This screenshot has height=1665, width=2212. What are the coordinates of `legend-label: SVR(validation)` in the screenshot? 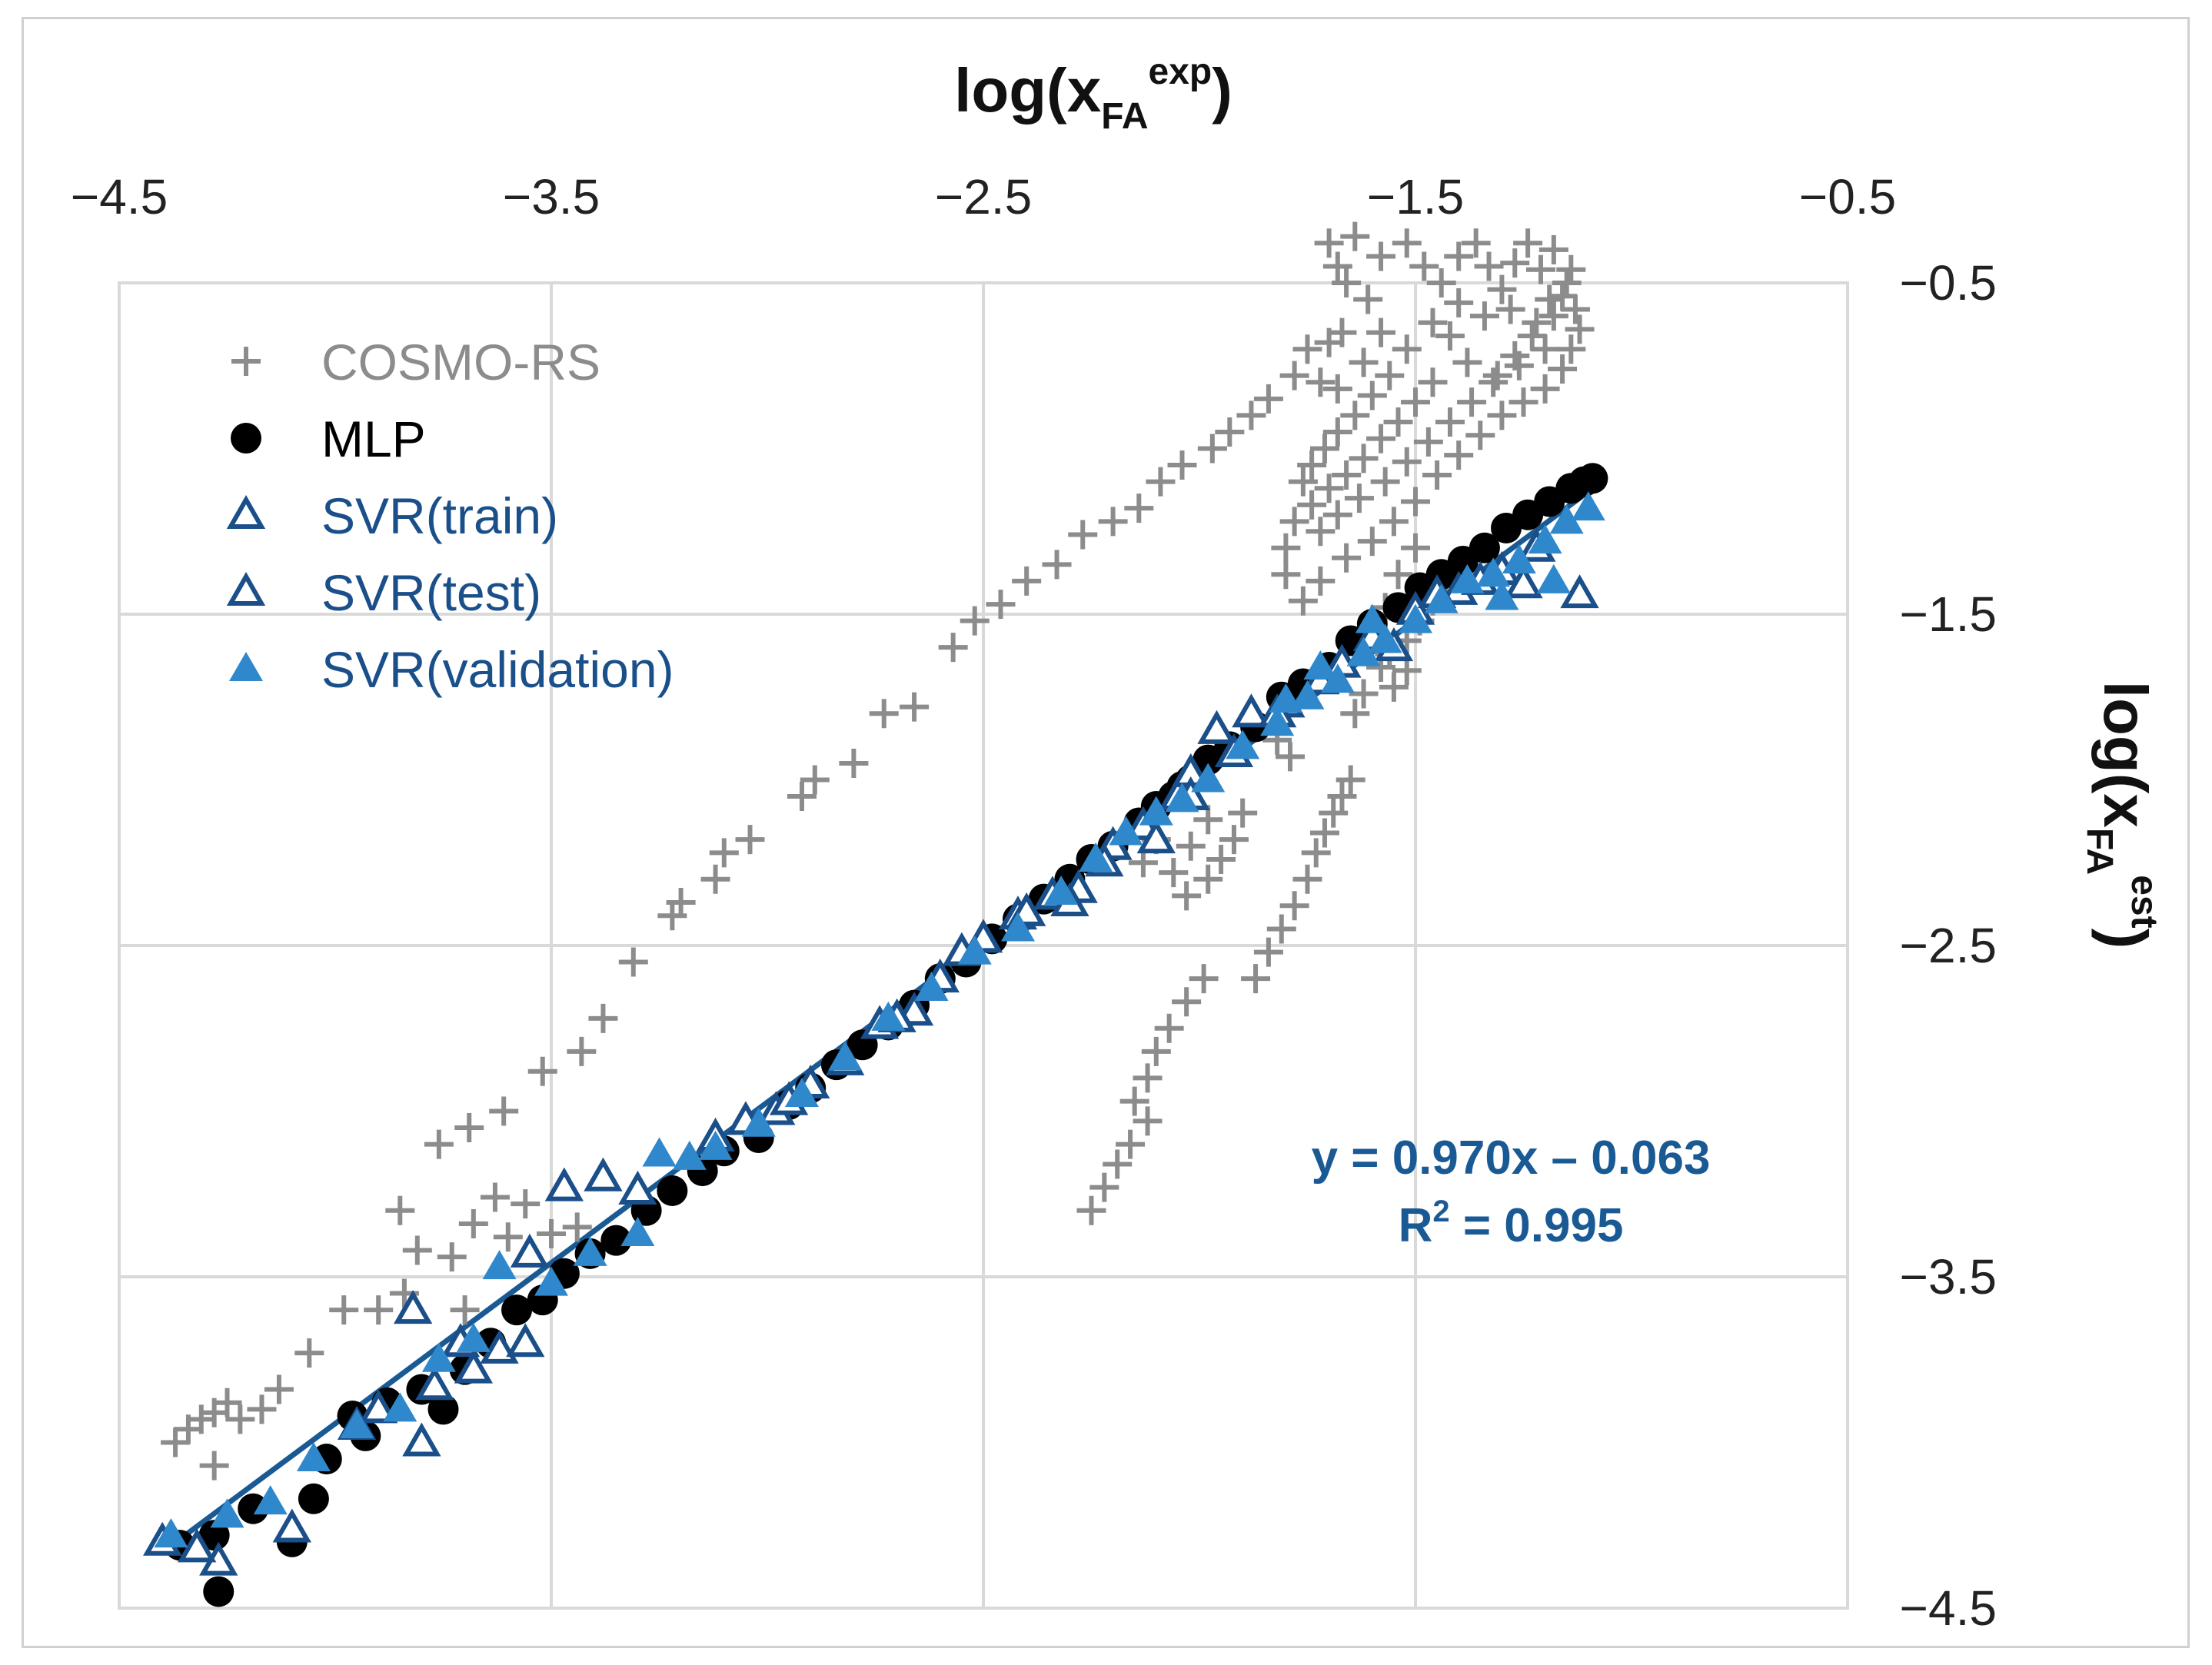 It's located at (497, 669).